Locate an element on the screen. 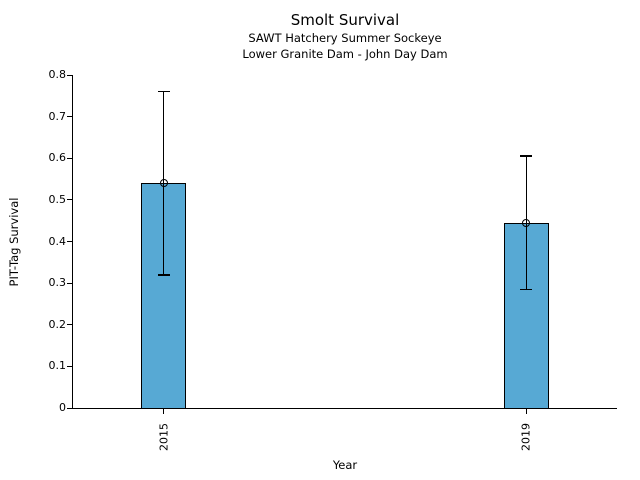 This screenshot has height=480, width=640. chart-subtitle-line1: SAWT Hatchery Summer Sockeye is located at coordinates (345, 38).